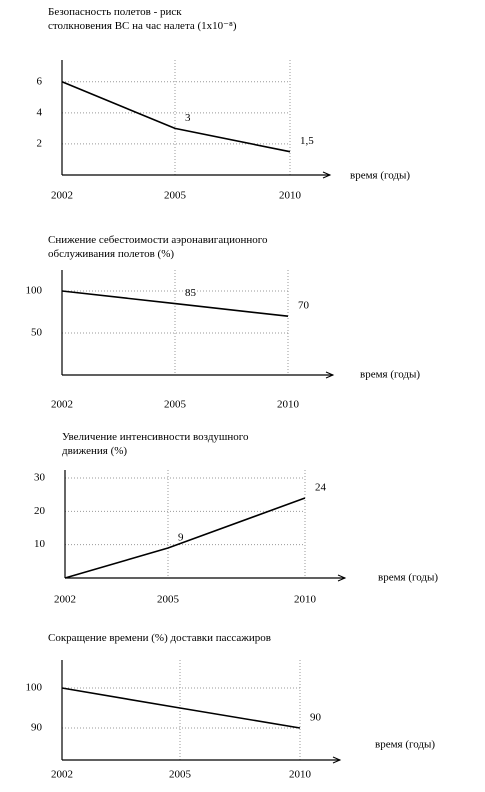  What do you see at coordinates (40, 544) in the screenshot?
I see `y-tick-label: 10` at bounding box center [40, 544].